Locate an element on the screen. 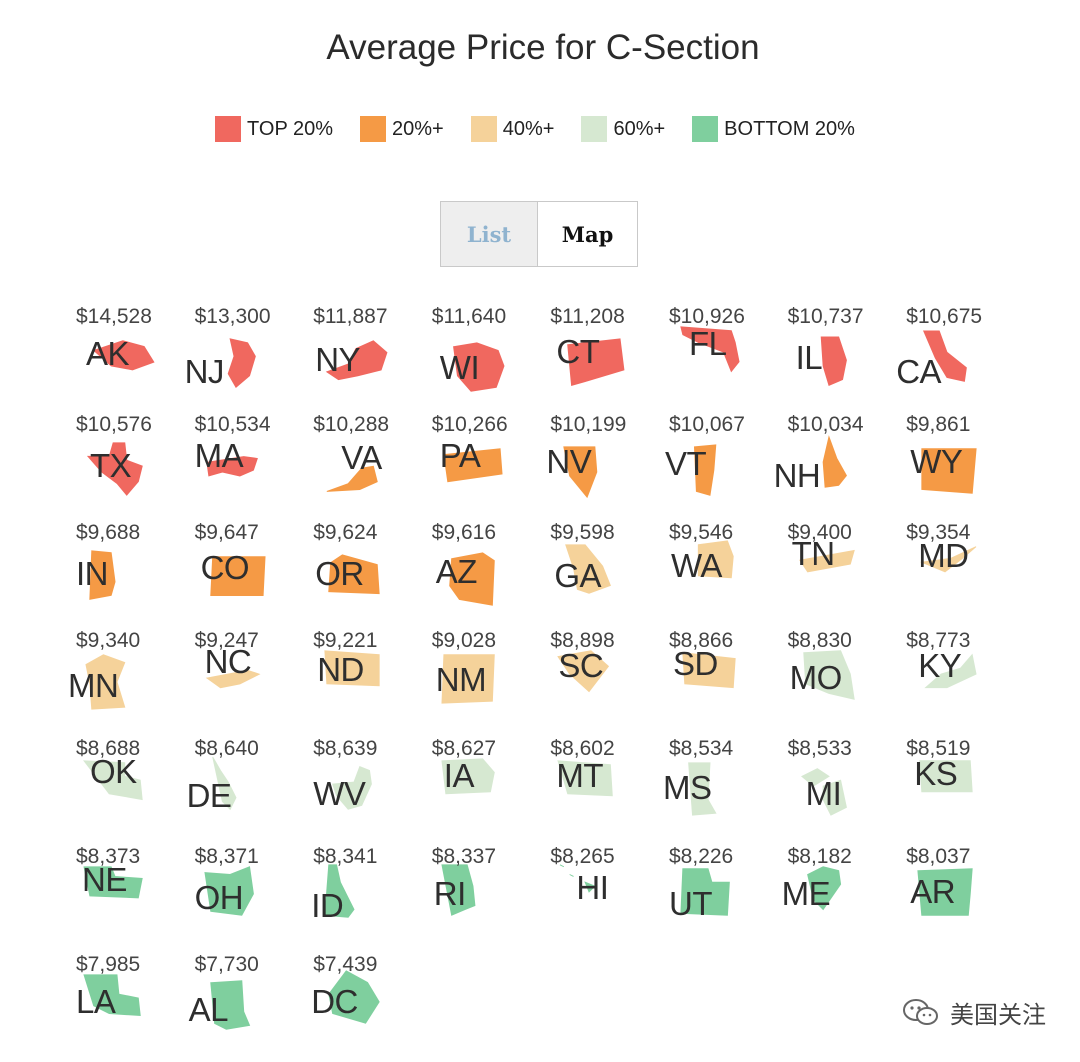 Image resolution: width=1080 pixels, height=1062 pixels. state-abbr: NV is located at coordinates (569, 461).